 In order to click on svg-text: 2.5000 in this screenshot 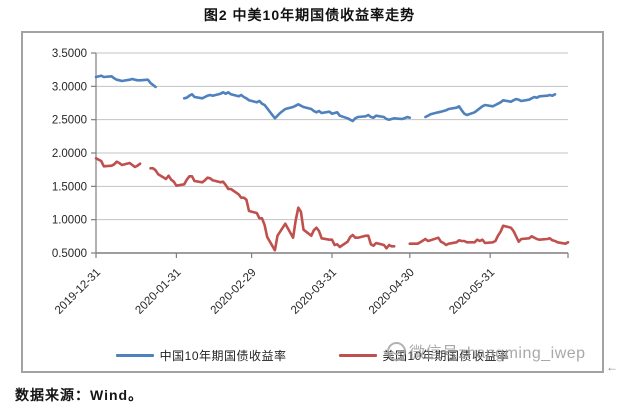, I will do `click(69, 121)`.